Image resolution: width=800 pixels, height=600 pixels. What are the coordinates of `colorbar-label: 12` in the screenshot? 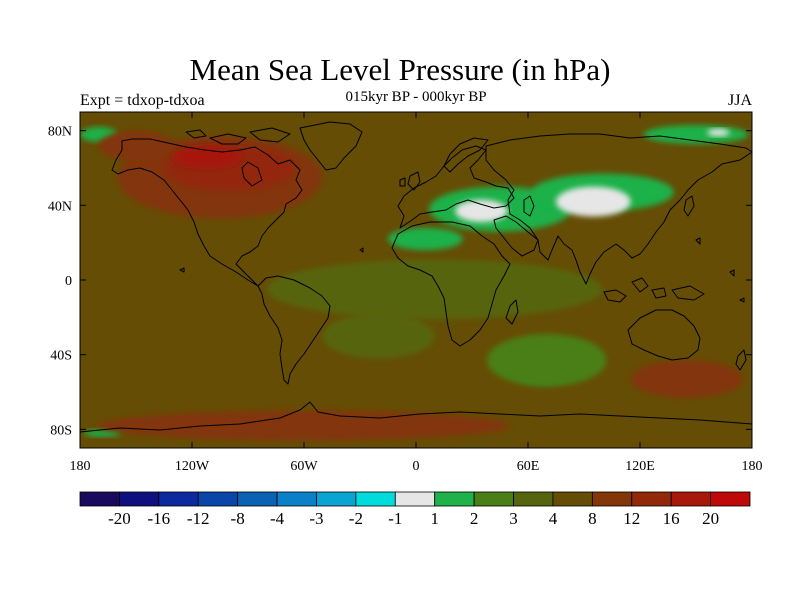 It's located at (631, 518).